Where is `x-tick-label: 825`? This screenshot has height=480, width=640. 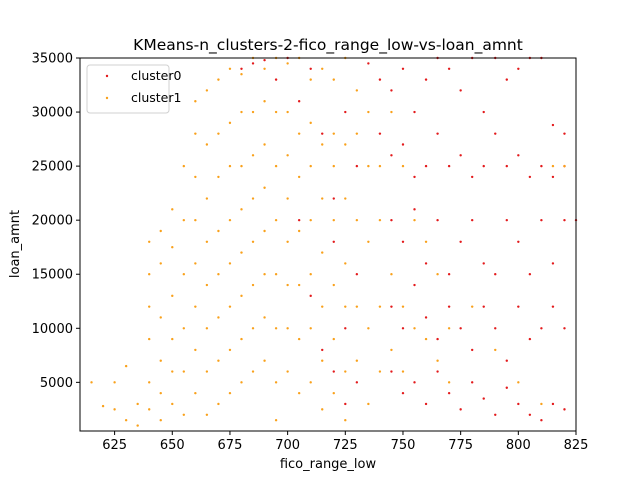 x-tick-label: 825 is located at coordinates (576, 445).